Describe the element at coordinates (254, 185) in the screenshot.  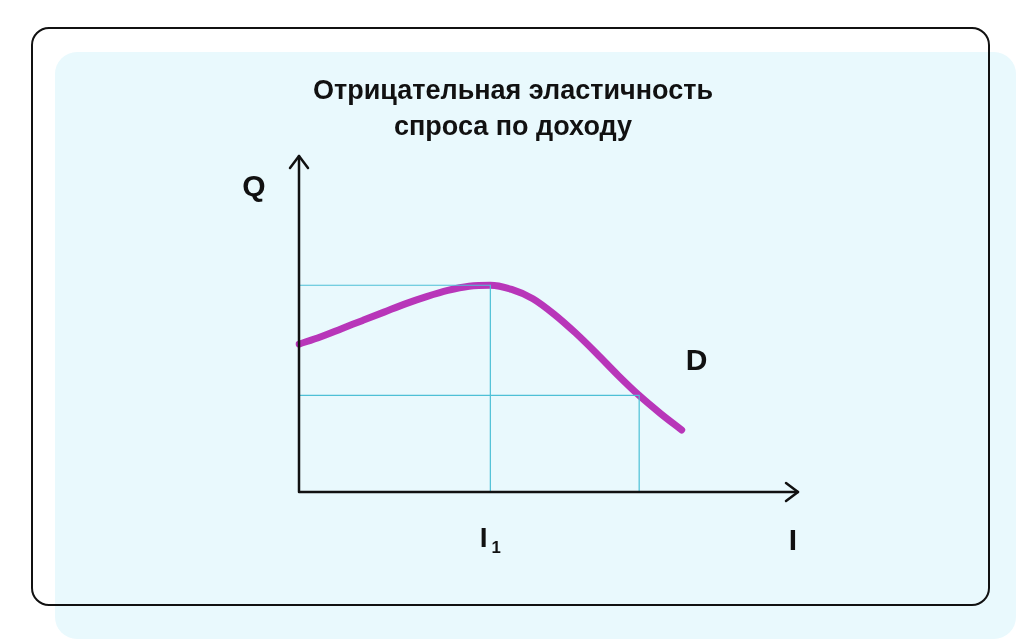
I see `y-axis-title: Q` at that location.